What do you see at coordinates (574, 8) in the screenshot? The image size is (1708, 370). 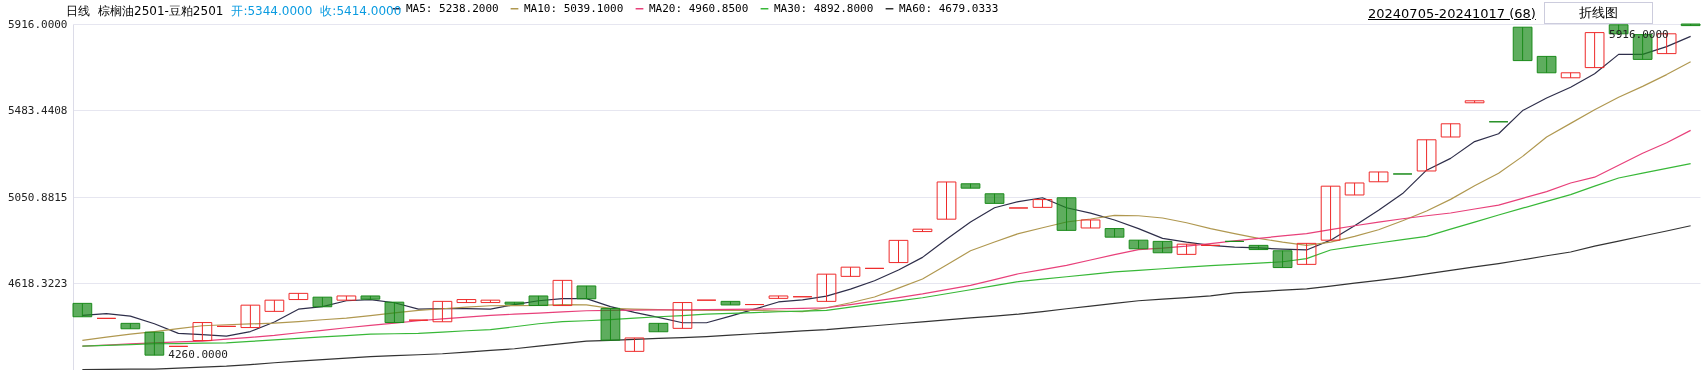 I see `legend-label: MA10: 5039.1000` at bounding box center [574, 8].